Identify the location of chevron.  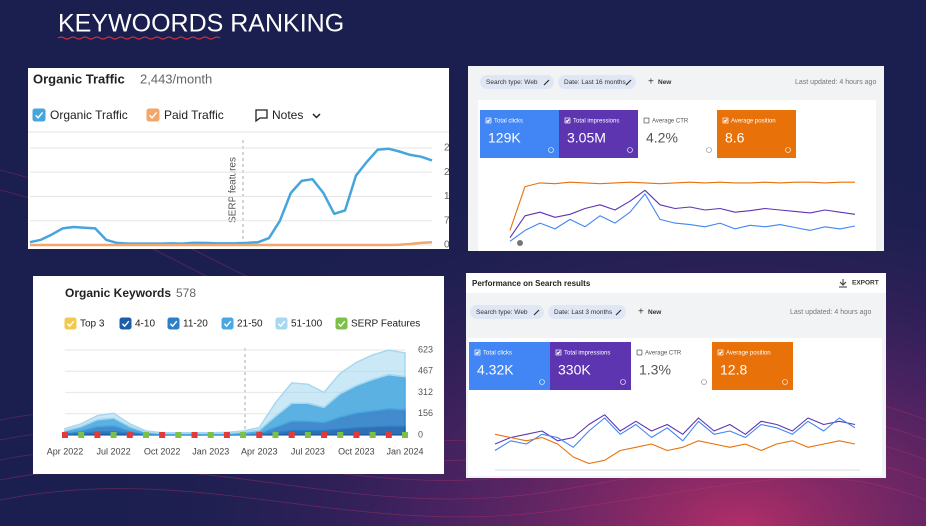
(316, 116).